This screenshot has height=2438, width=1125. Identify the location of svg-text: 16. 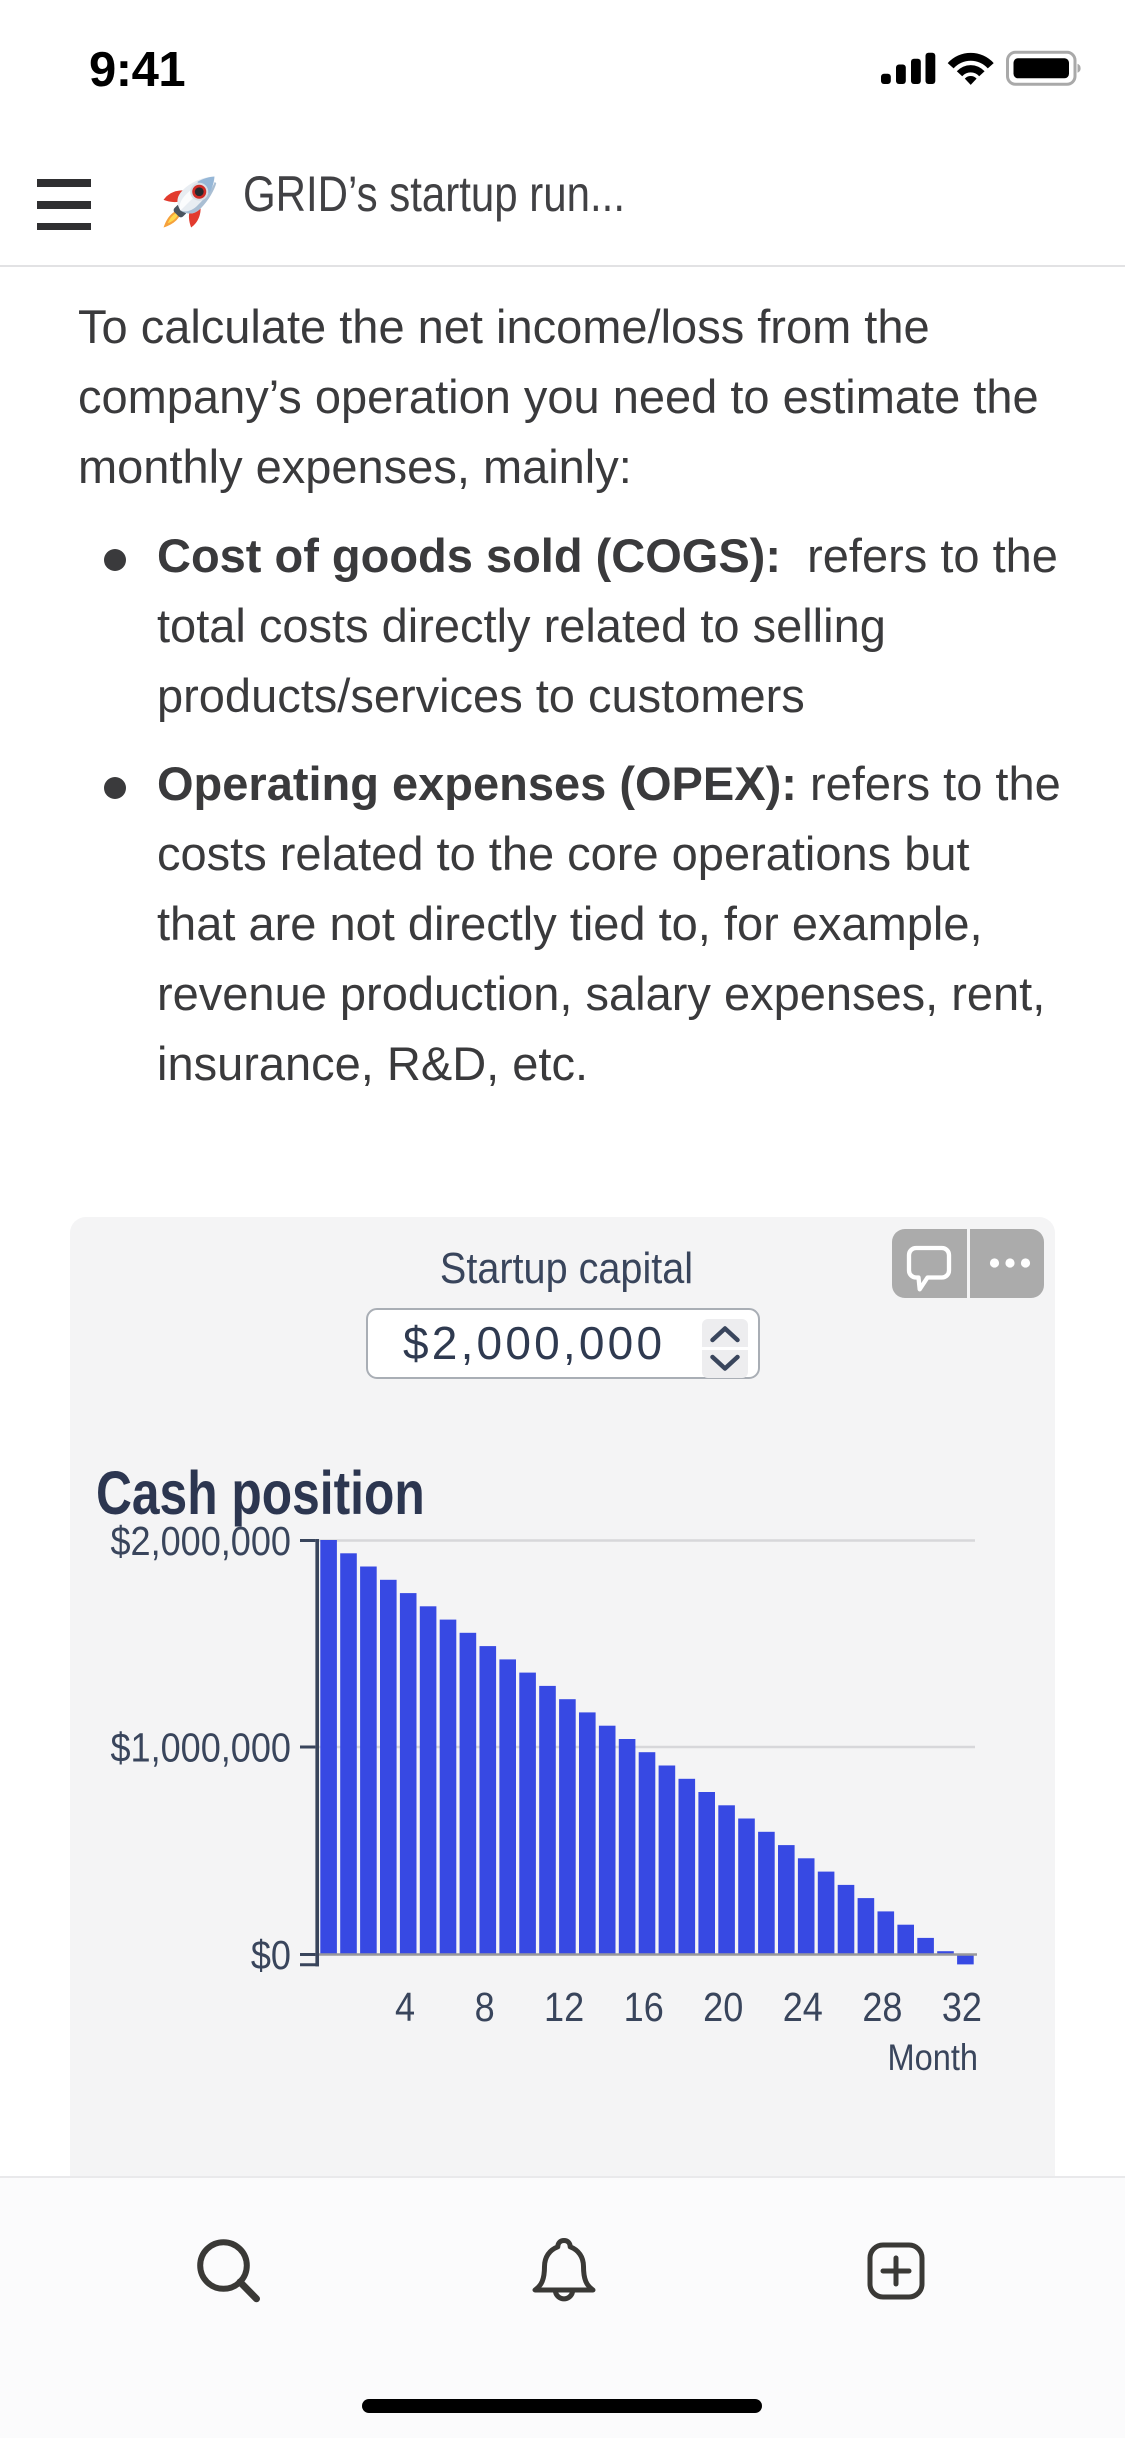
(644, 2008).